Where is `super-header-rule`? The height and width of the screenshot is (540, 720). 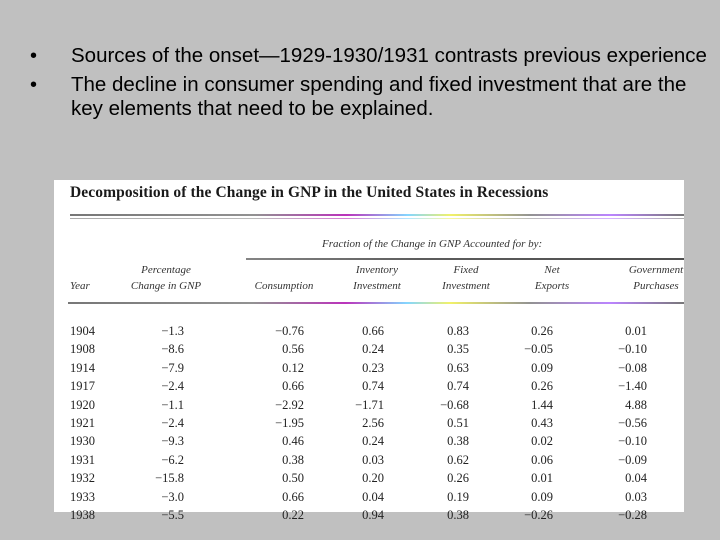
super-header-rule is located at coordinates (465, 259).